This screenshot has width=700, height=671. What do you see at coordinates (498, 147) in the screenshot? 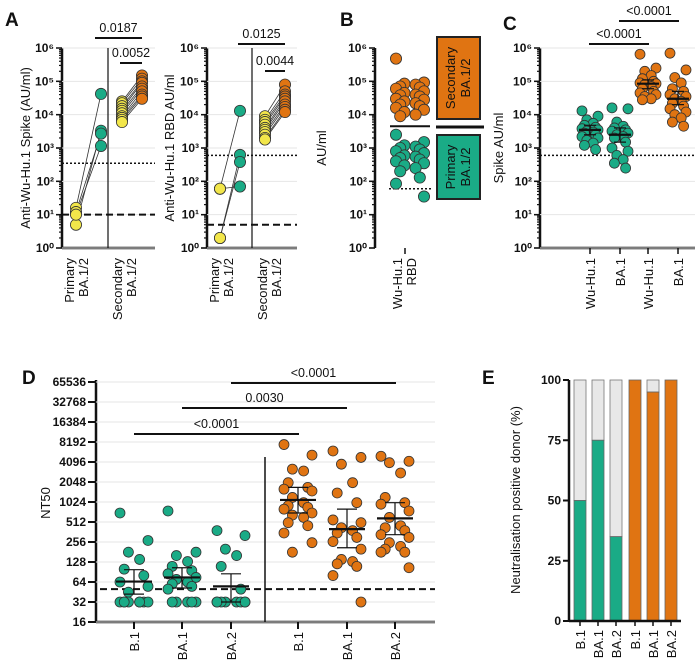
I see `y-axis-label: Spike AU/ml` at bounding box center [498, 147].